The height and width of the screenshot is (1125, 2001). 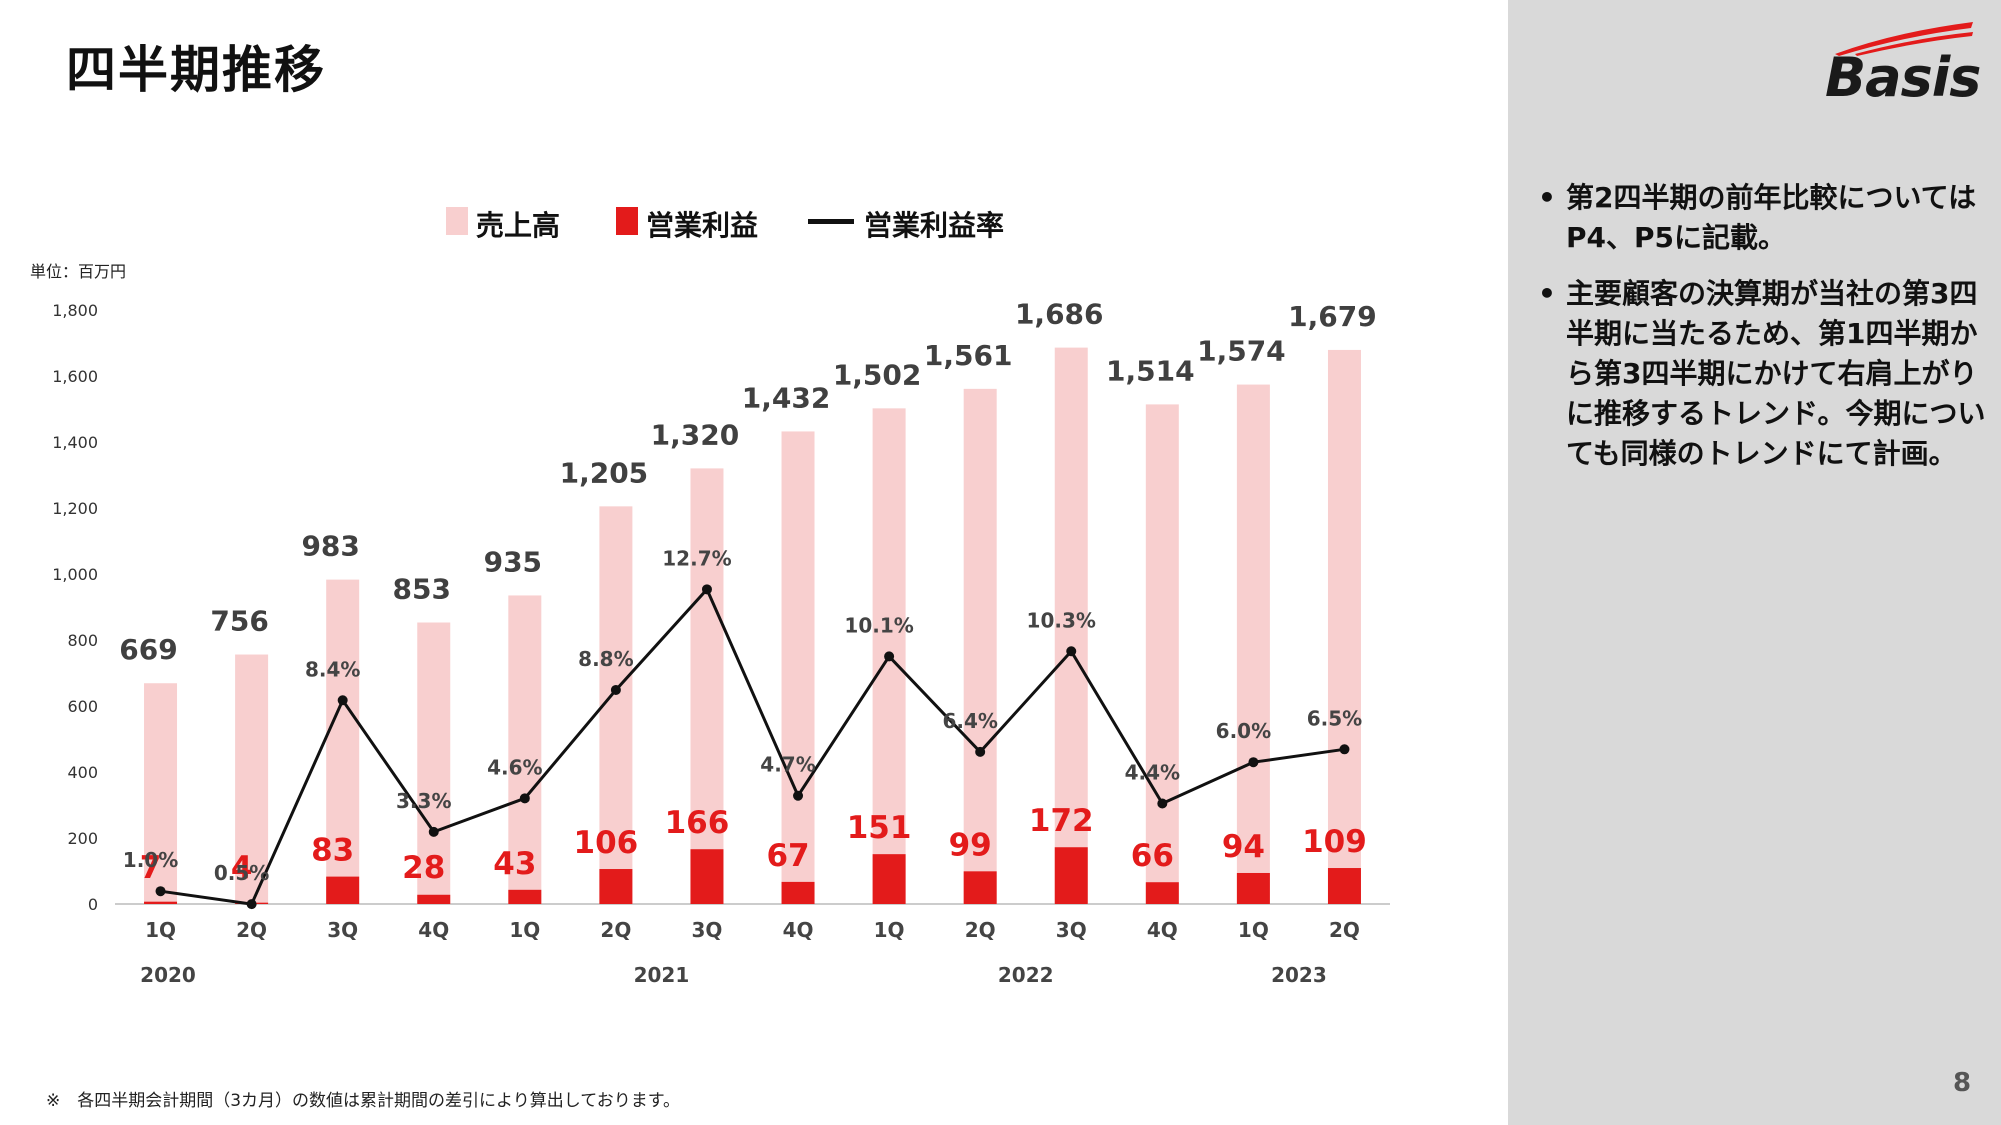 I want to click on slide-title: 四半期推移, so click(x=196, y=70).